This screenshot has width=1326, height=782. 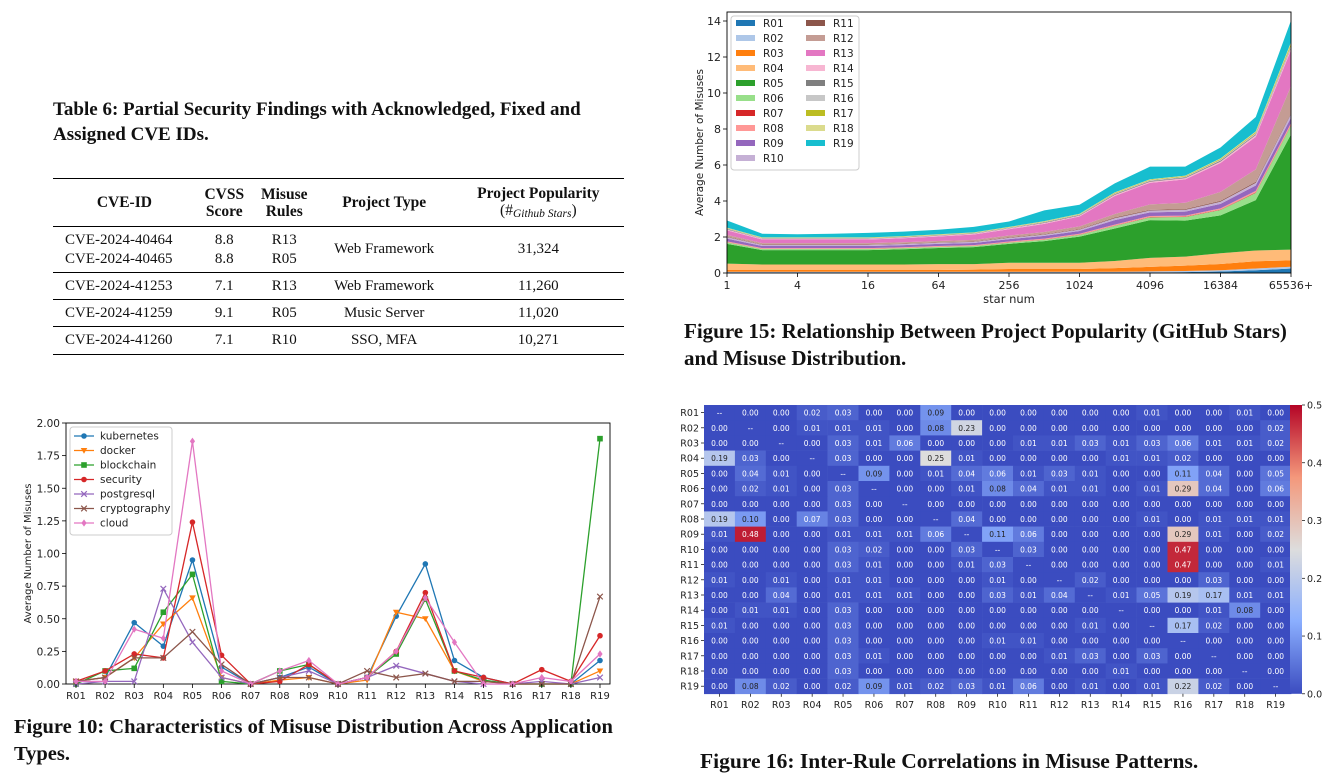 What do you see at coordinates (966, 595) in the screenshot?
I see `heatmap-value-R13-R09: 0.00` at bounding box center [966, 595].